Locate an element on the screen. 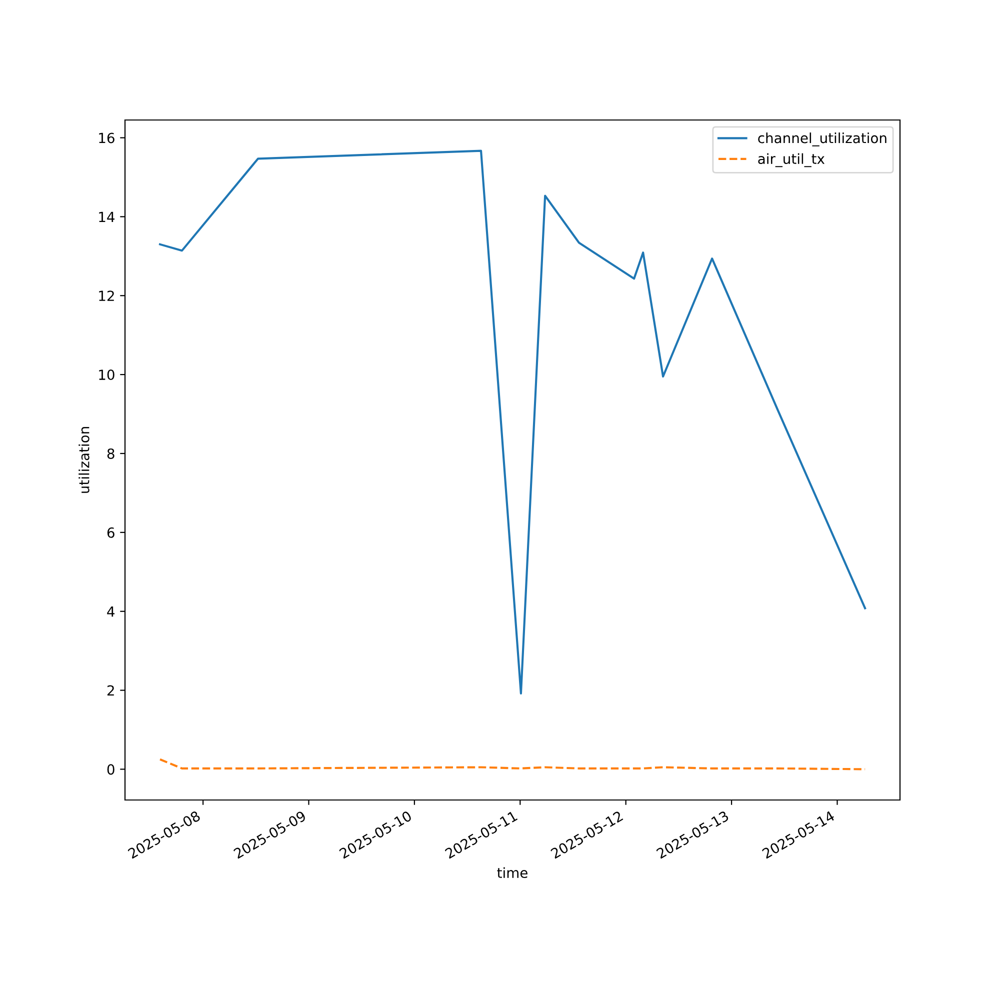  y-tick-label: 16 is located at coordinates (106, 138).